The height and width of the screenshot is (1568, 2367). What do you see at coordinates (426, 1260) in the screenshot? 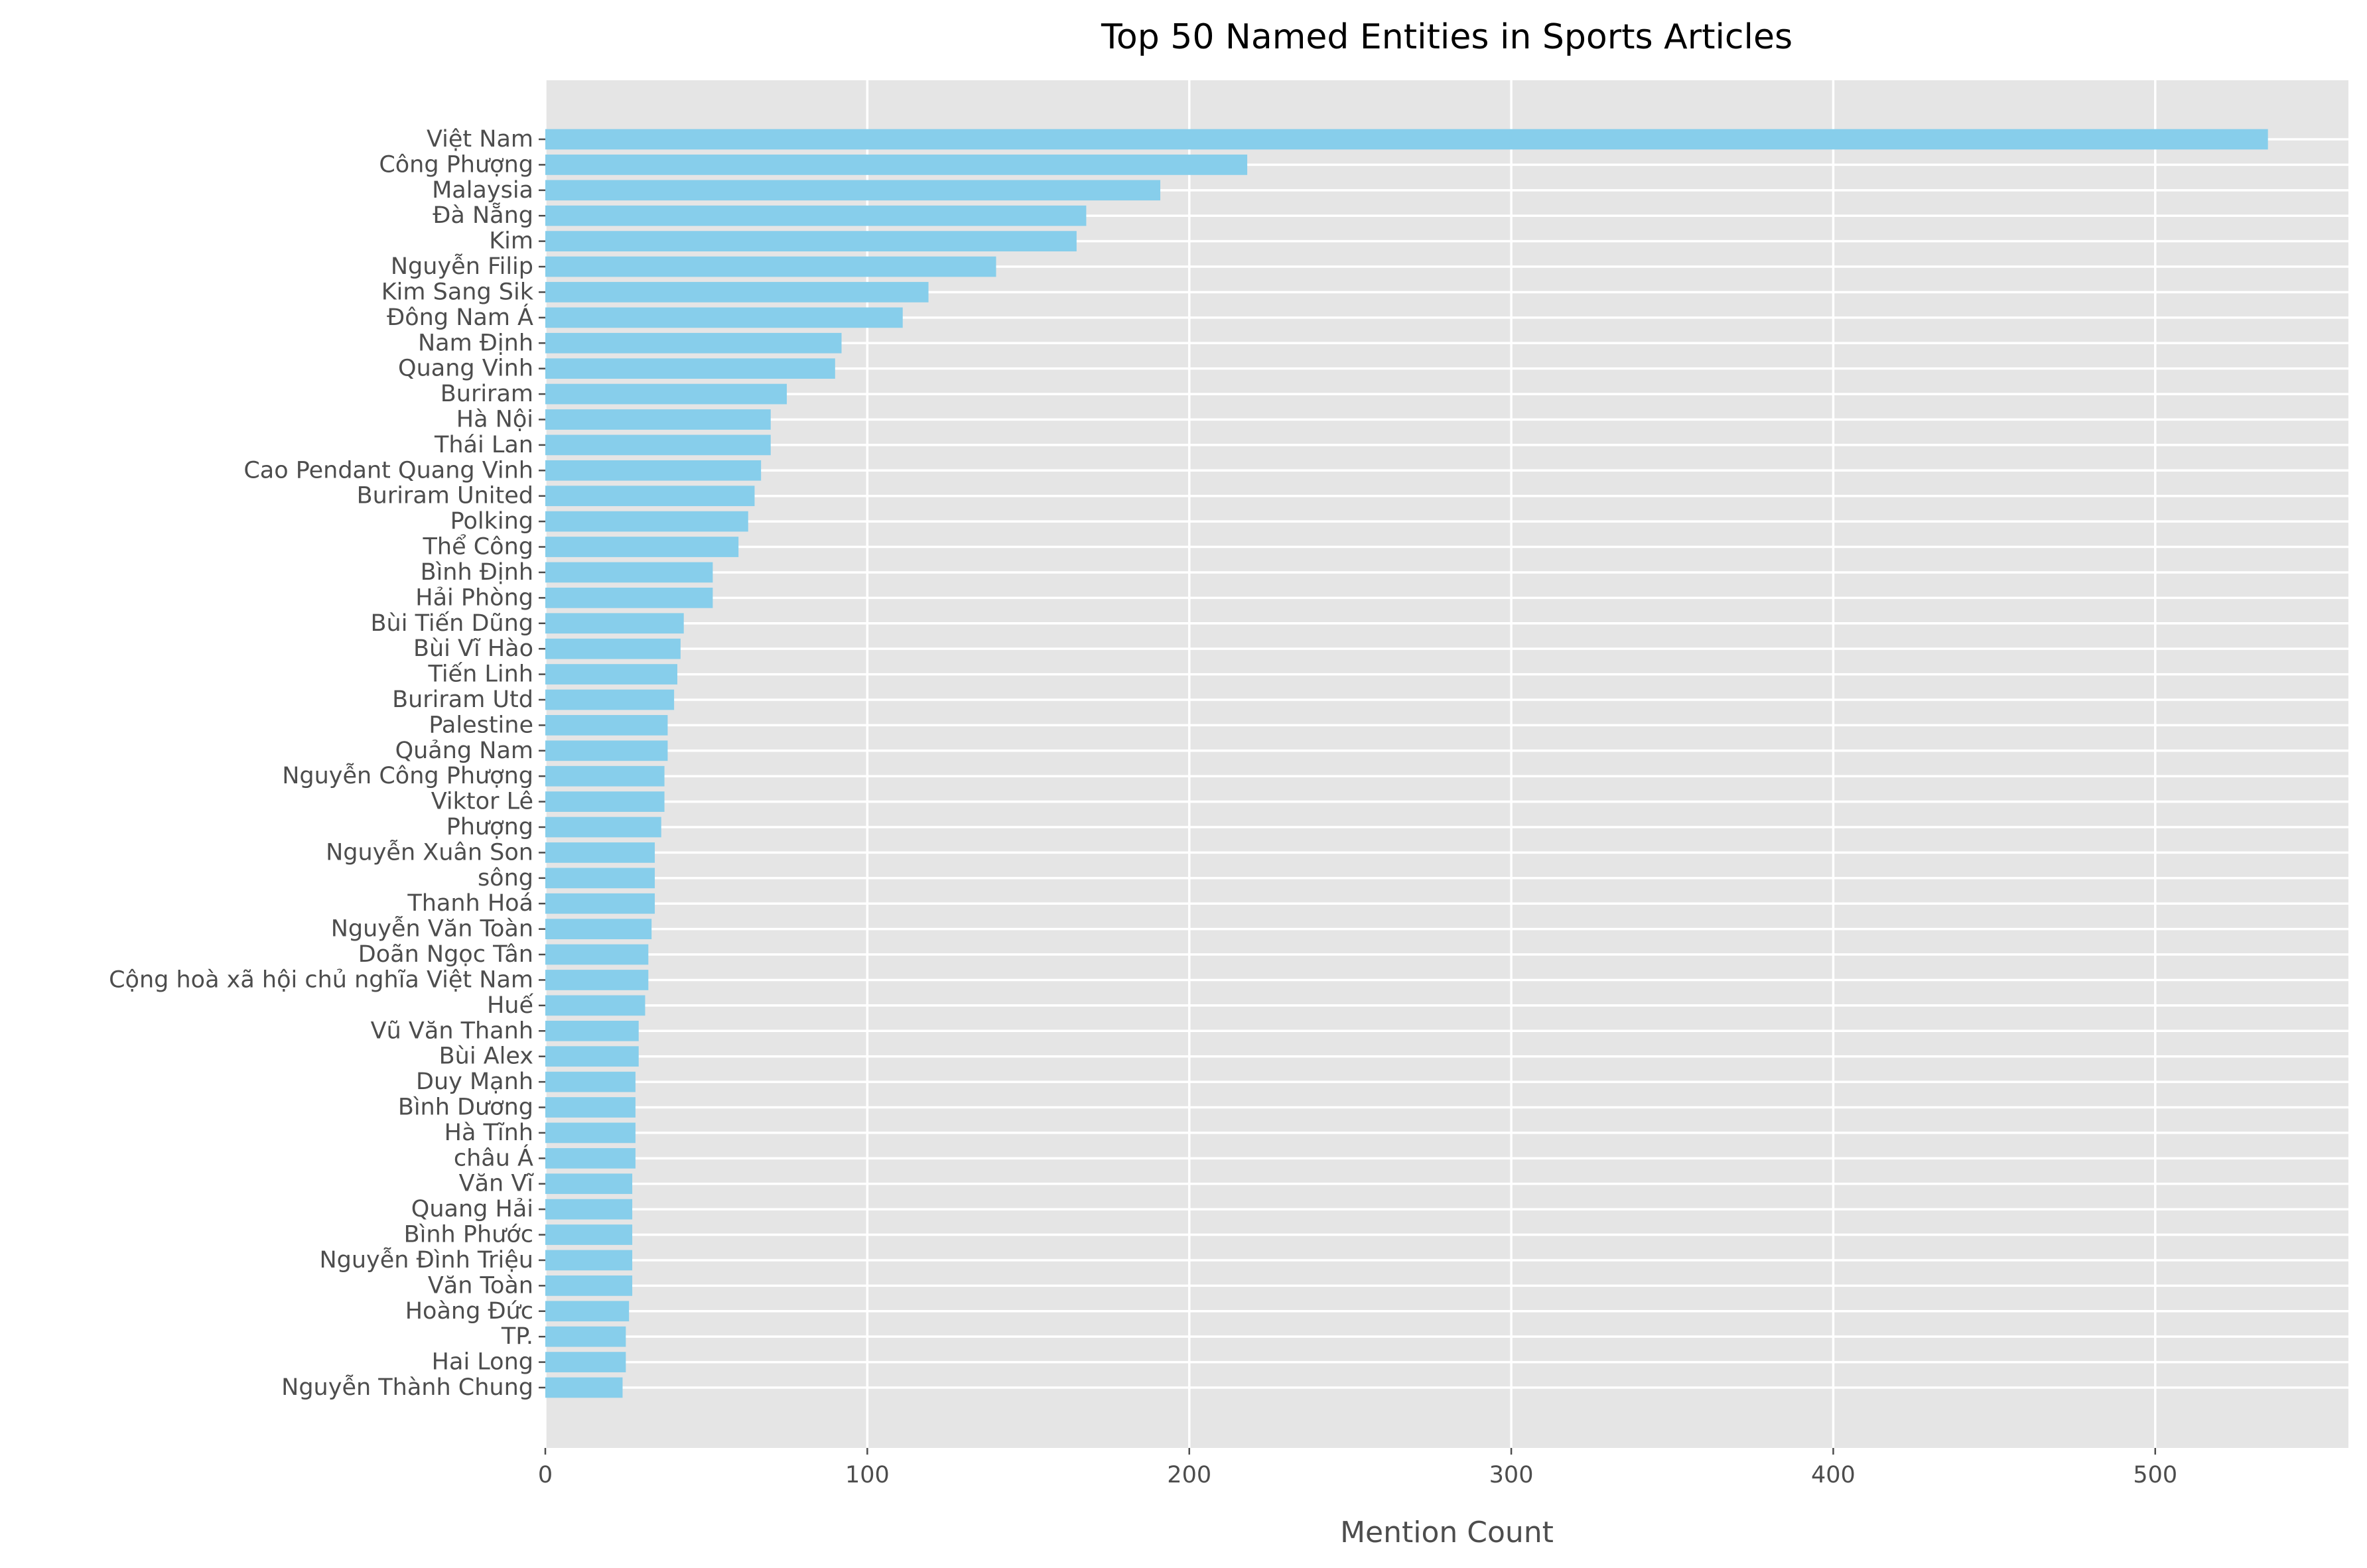
I see `y-tick-label: Nguyễn Đình Triệu` at bounding box center [426, 1260].